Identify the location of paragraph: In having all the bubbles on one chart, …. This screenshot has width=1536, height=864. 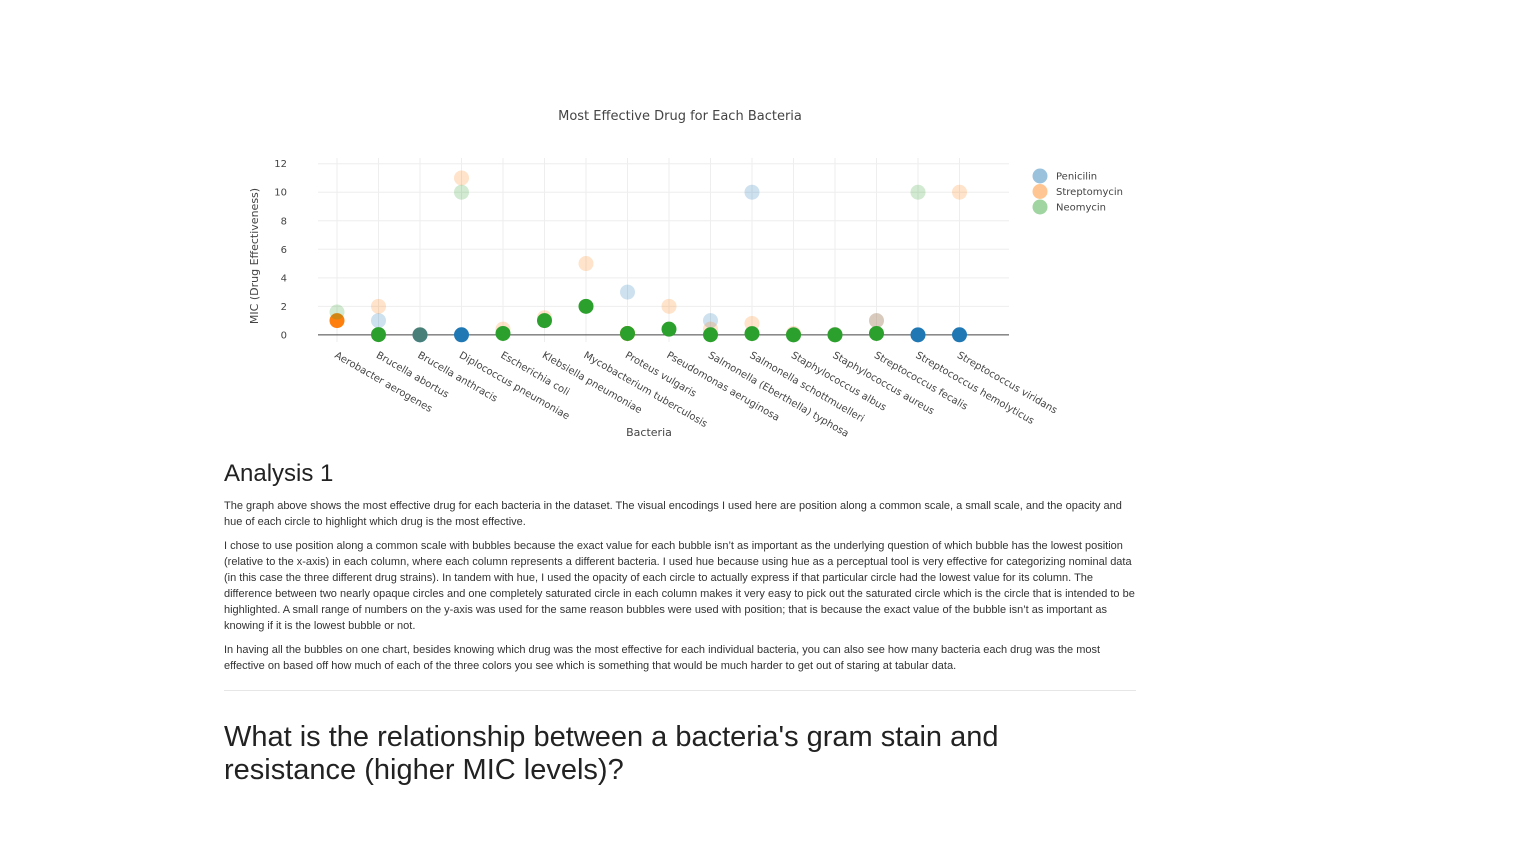
(662, 658).